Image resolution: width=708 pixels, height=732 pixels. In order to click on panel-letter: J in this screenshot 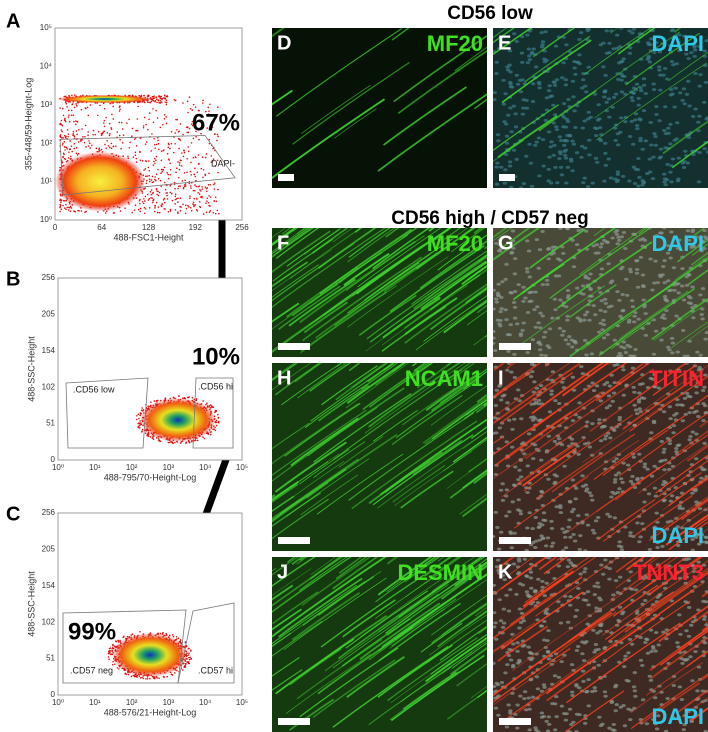, I will do `click(282, 572)`.